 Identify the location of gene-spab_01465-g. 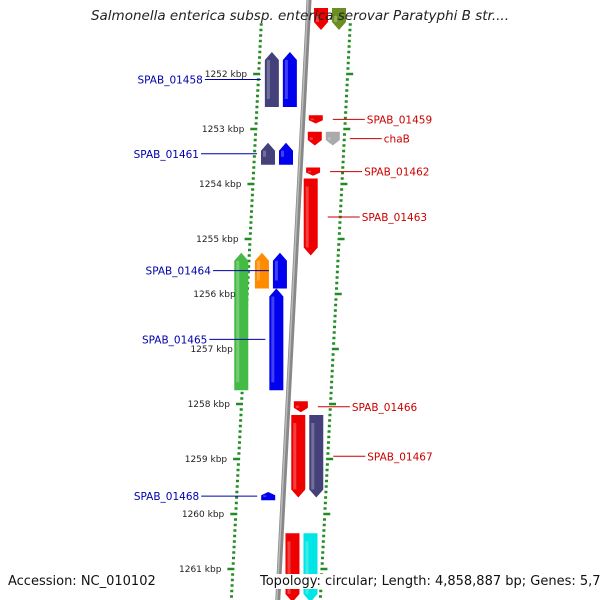
(241, 321).